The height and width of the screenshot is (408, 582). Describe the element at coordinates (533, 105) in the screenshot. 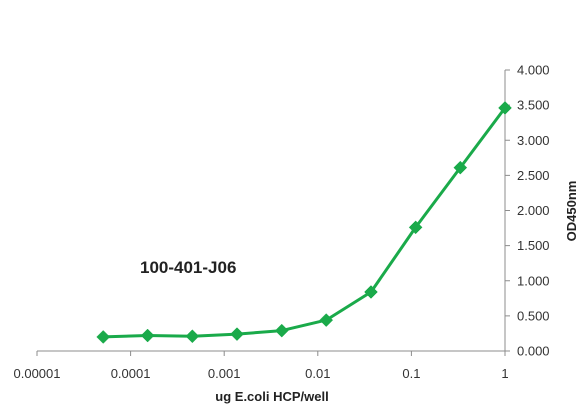

I see `y-tick-label: 3.500` at that location.